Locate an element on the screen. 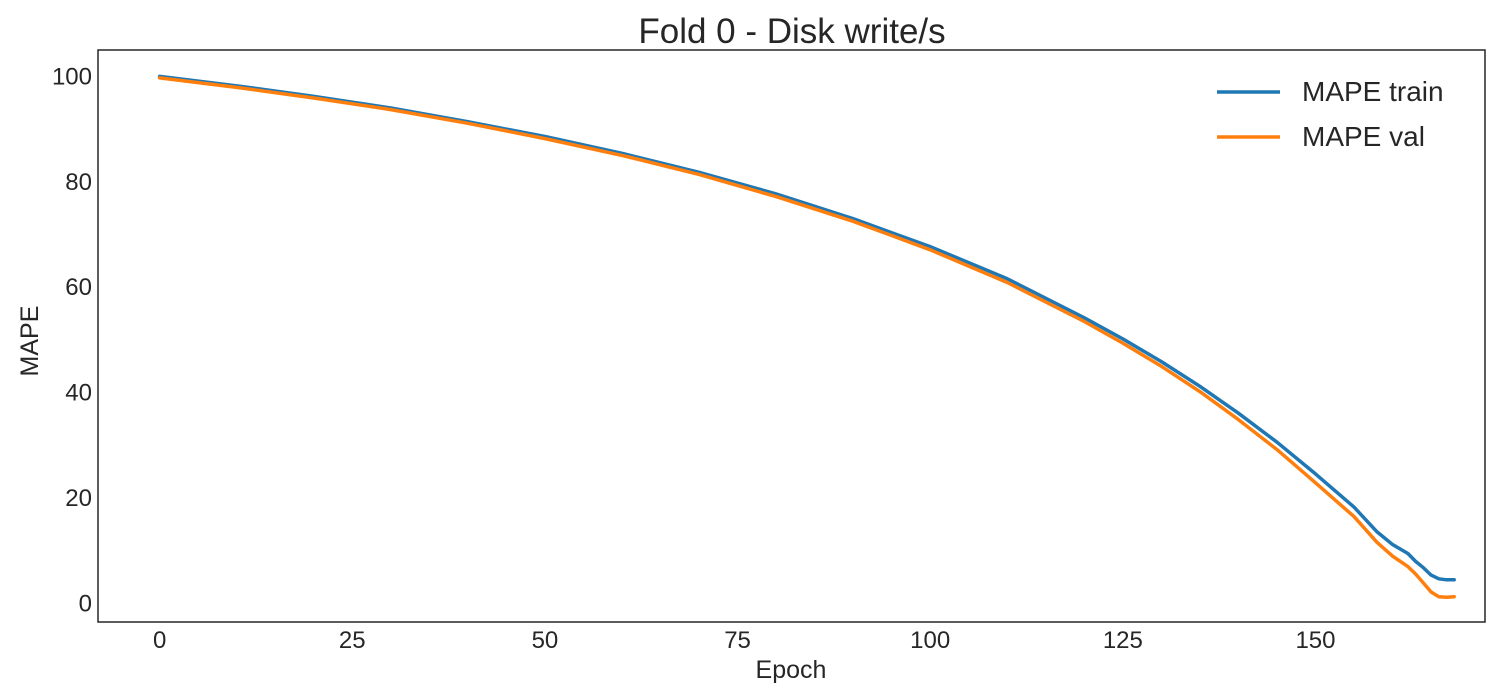 Image resolution: width=1500 pixels, height=700 pixels. y-tick-label: 20 is located at coordinates (78, 498).